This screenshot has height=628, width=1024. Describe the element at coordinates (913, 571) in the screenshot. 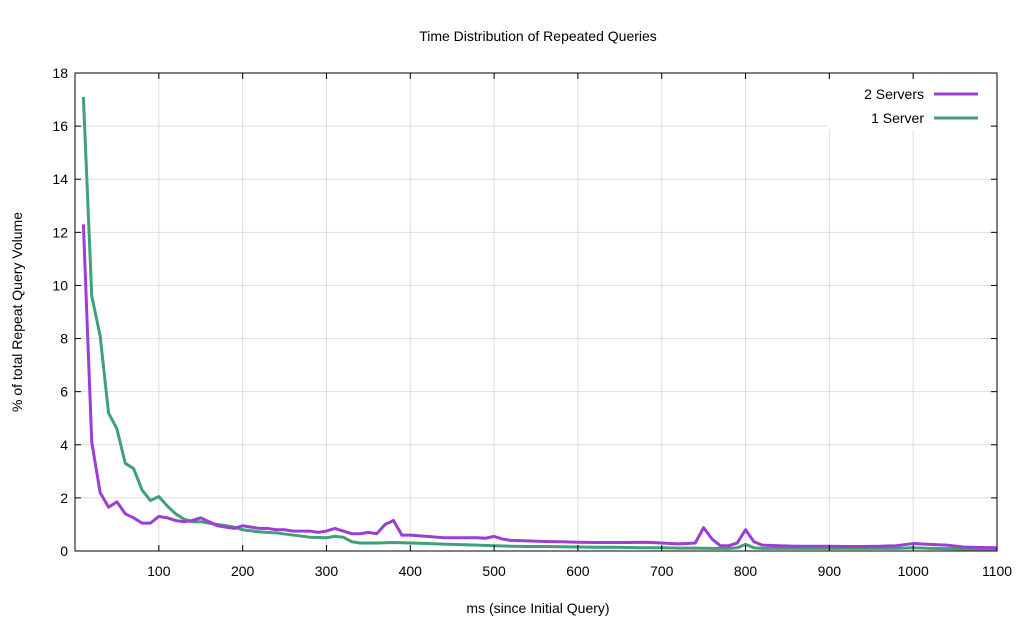

I see `x-tick-label: 1000` at that location.